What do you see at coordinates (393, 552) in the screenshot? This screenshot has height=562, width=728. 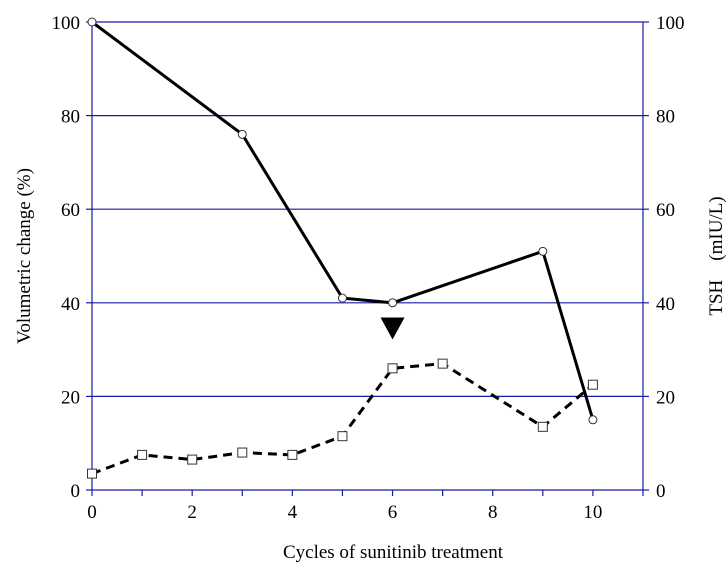 I see `x-axis-title: Cycles of sunitinib treatment` at bounding box center [393, 552].